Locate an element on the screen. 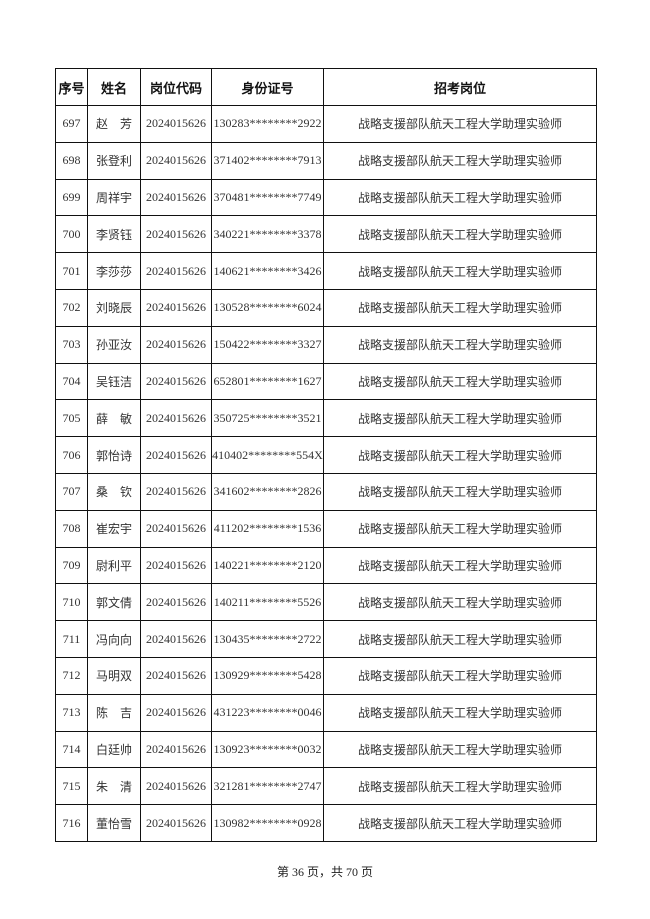 The image size is (650, 919). cell-index: 700 is located at coordinates (71, 234).